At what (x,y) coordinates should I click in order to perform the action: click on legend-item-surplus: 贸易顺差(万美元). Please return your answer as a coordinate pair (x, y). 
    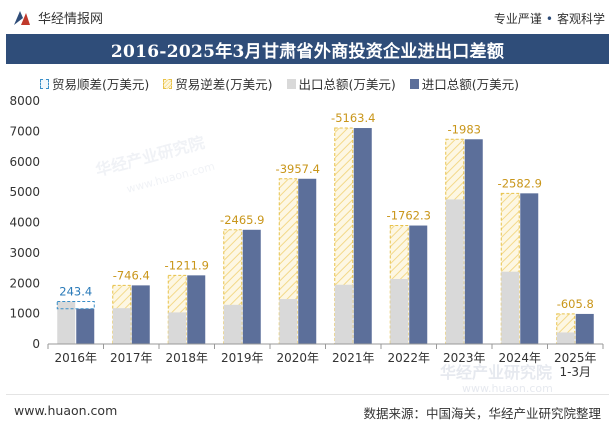
    Looking at the image, I should click on (94, 83).